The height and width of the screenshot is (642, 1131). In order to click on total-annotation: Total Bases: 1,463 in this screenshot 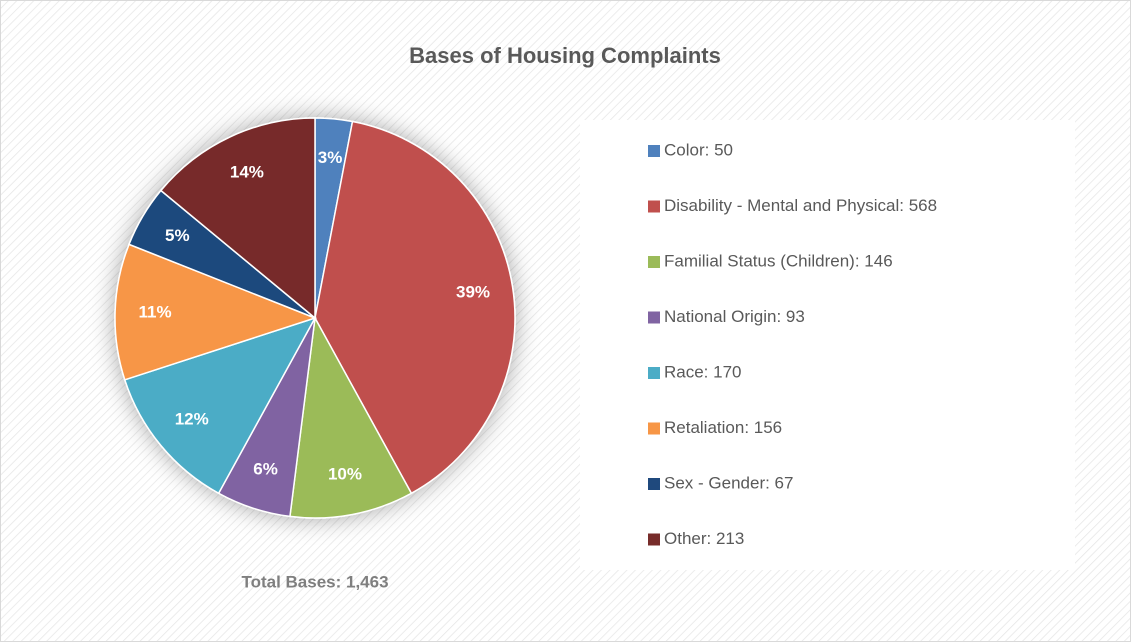, I will do `click(314, 581)`.